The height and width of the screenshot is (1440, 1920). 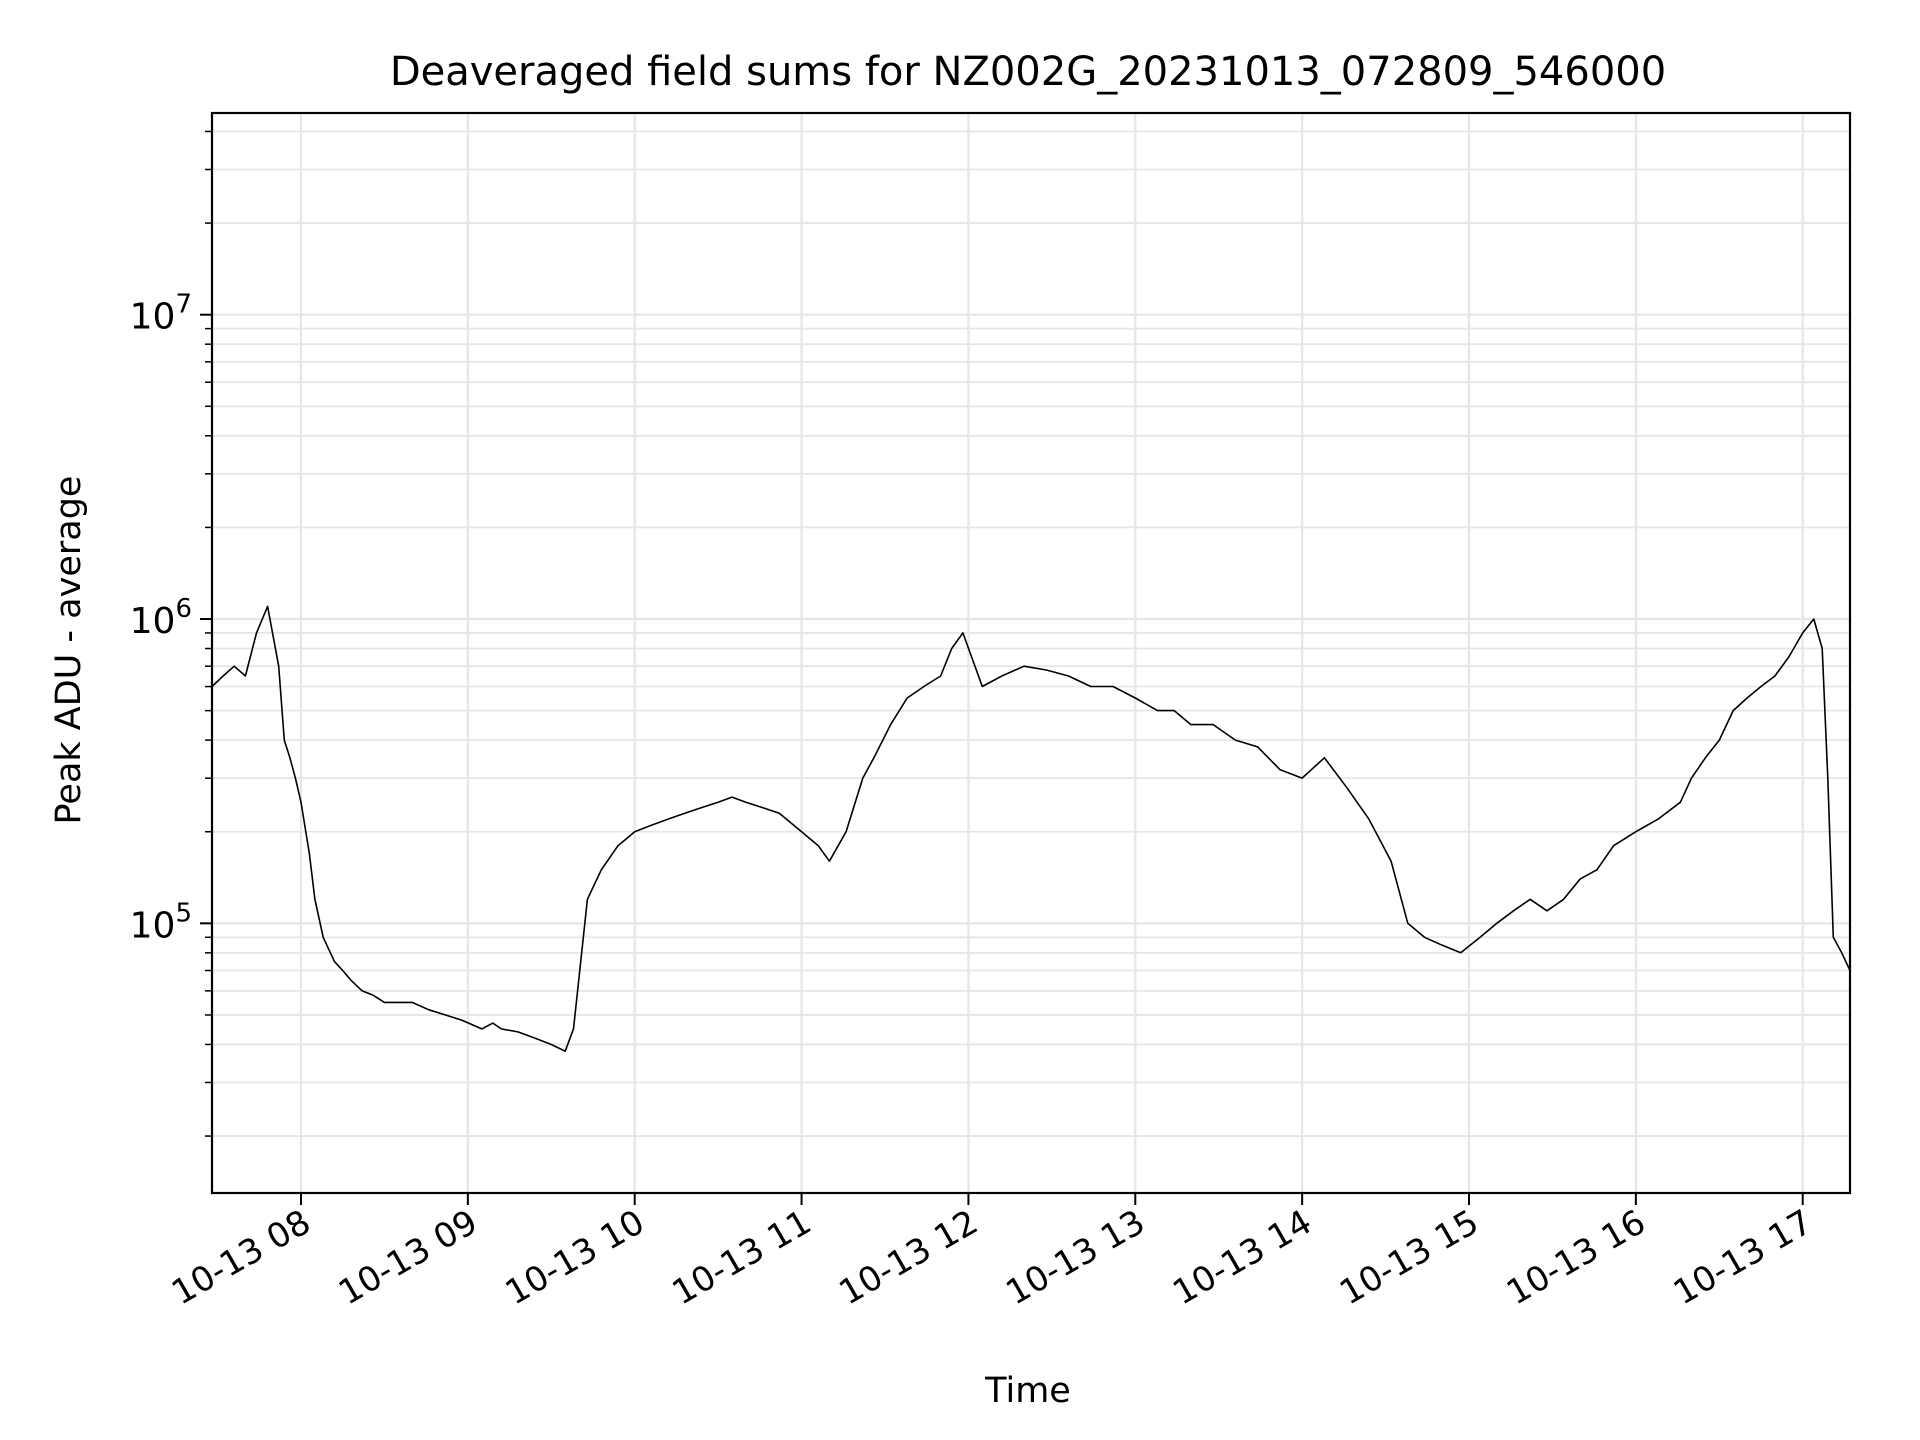 What do you see at coordinates (1027, 1391) in the screenshot?
I see `x-axis-label: Time` at bounding box center [1027, 1391].